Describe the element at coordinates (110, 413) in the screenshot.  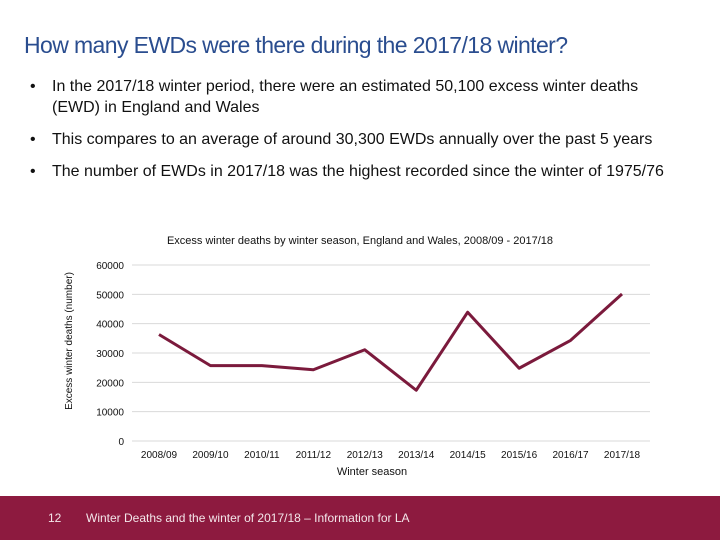
I see `y-tick-label: 10000` at that location.